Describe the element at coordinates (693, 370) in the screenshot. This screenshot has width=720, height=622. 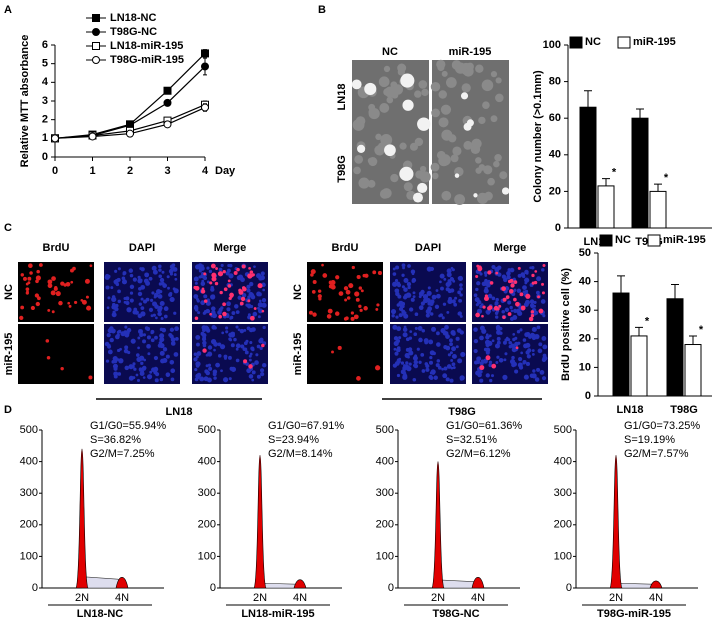
I see `bar` at that location.